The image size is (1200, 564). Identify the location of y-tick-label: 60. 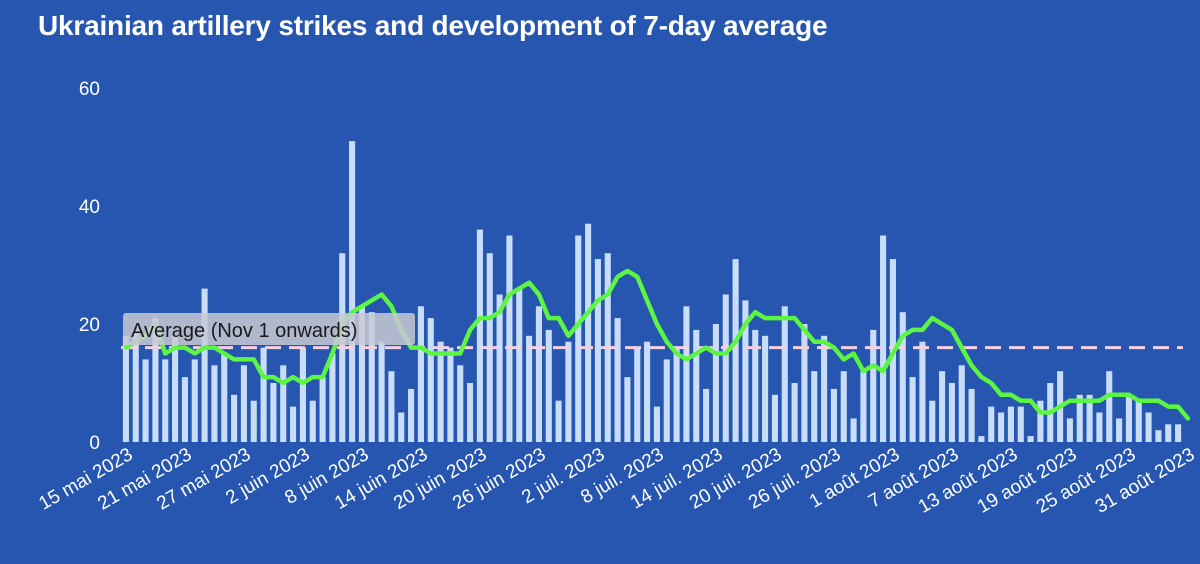
(89, 89).